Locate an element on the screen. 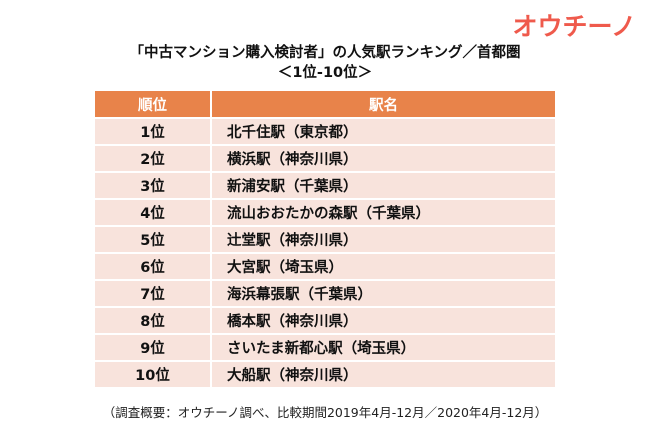 This screenshot has width=650, height=428. station-cell: 横浜駅（神奈川県） is located at coordinates (383, 157).